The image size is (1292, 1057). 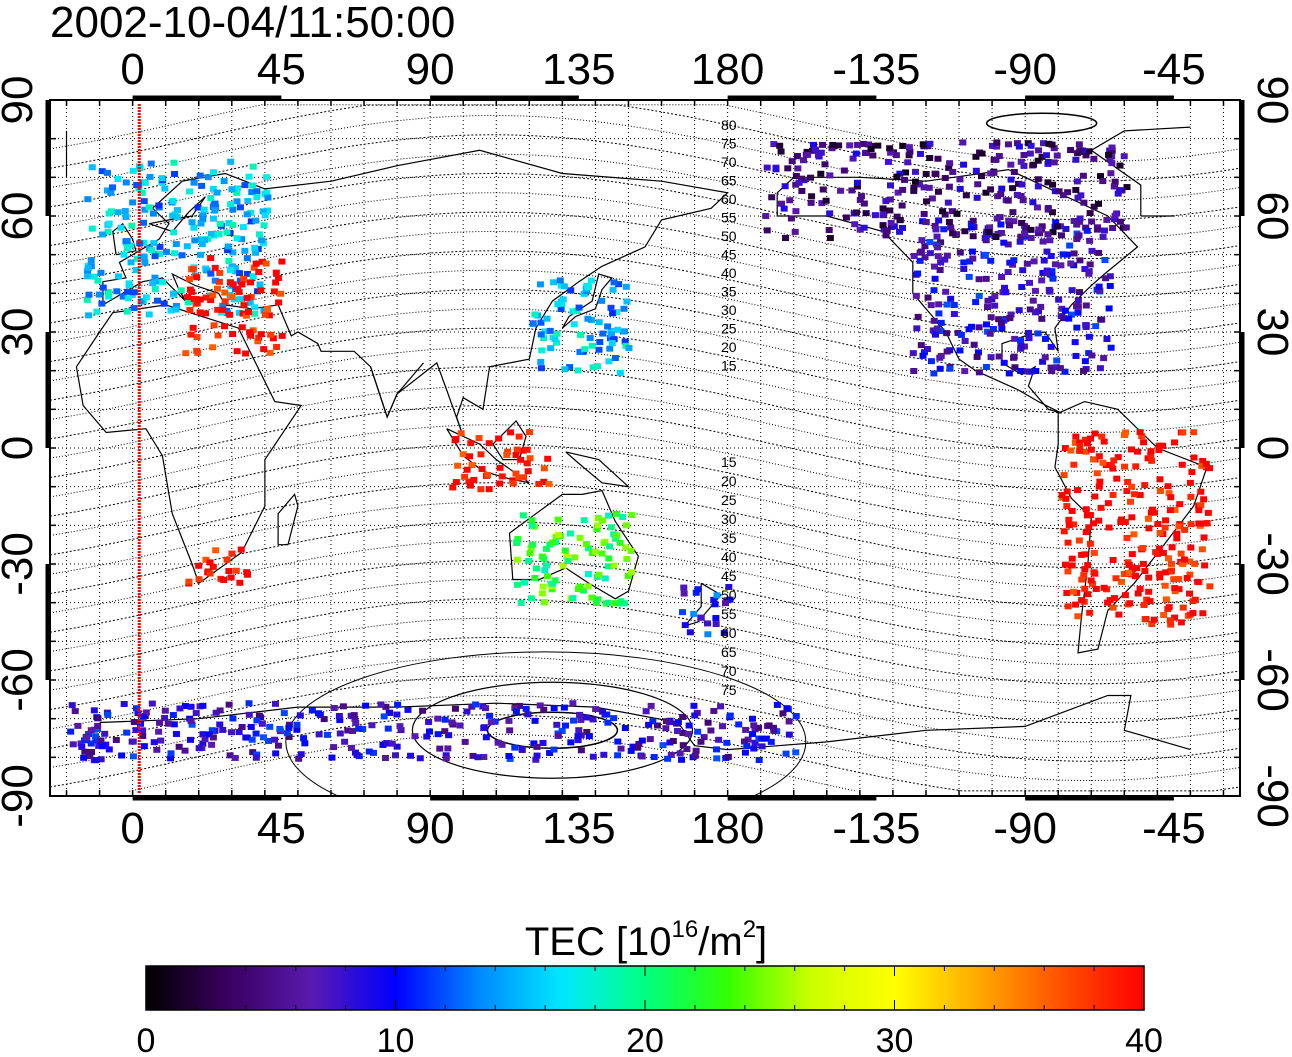 What do you see at coordinates (729, 273) in the screenshot?
I see `contour-label: 40` at bounding box center [729, 273].